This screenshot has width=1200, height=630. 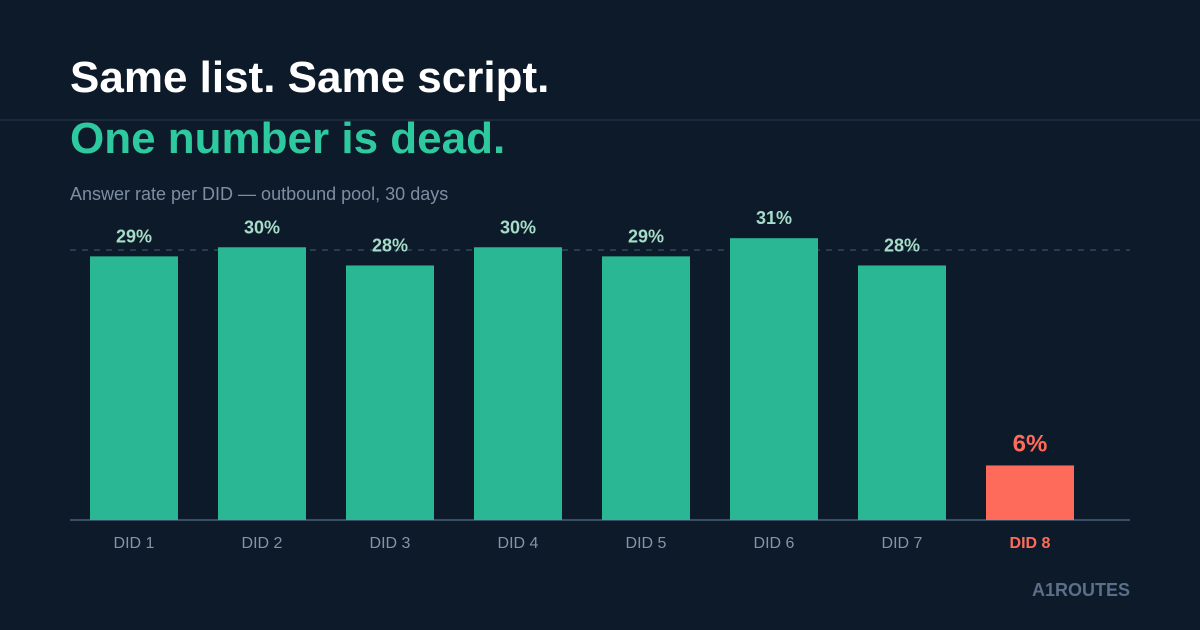 I want to click on brand: A1ROUTES, so click(x=1081, y=590).